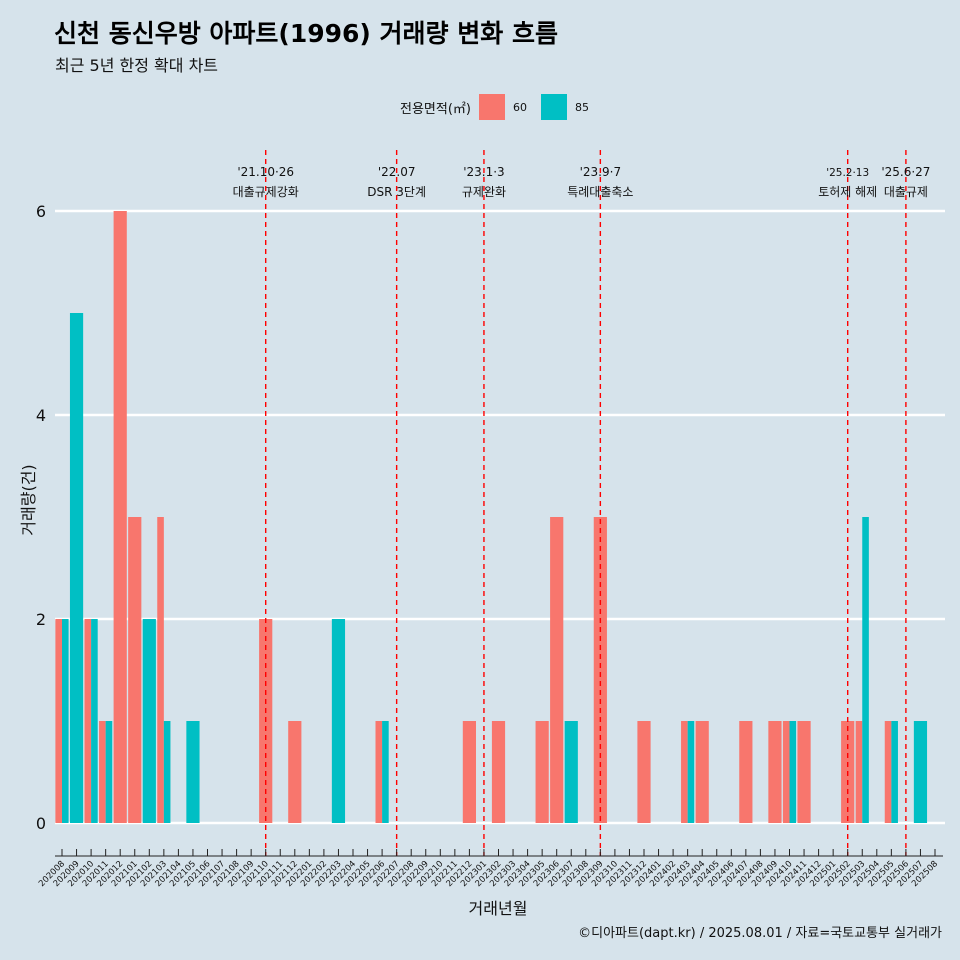  I want to click on annotation-date: '23.1·3, so click(483, 172).